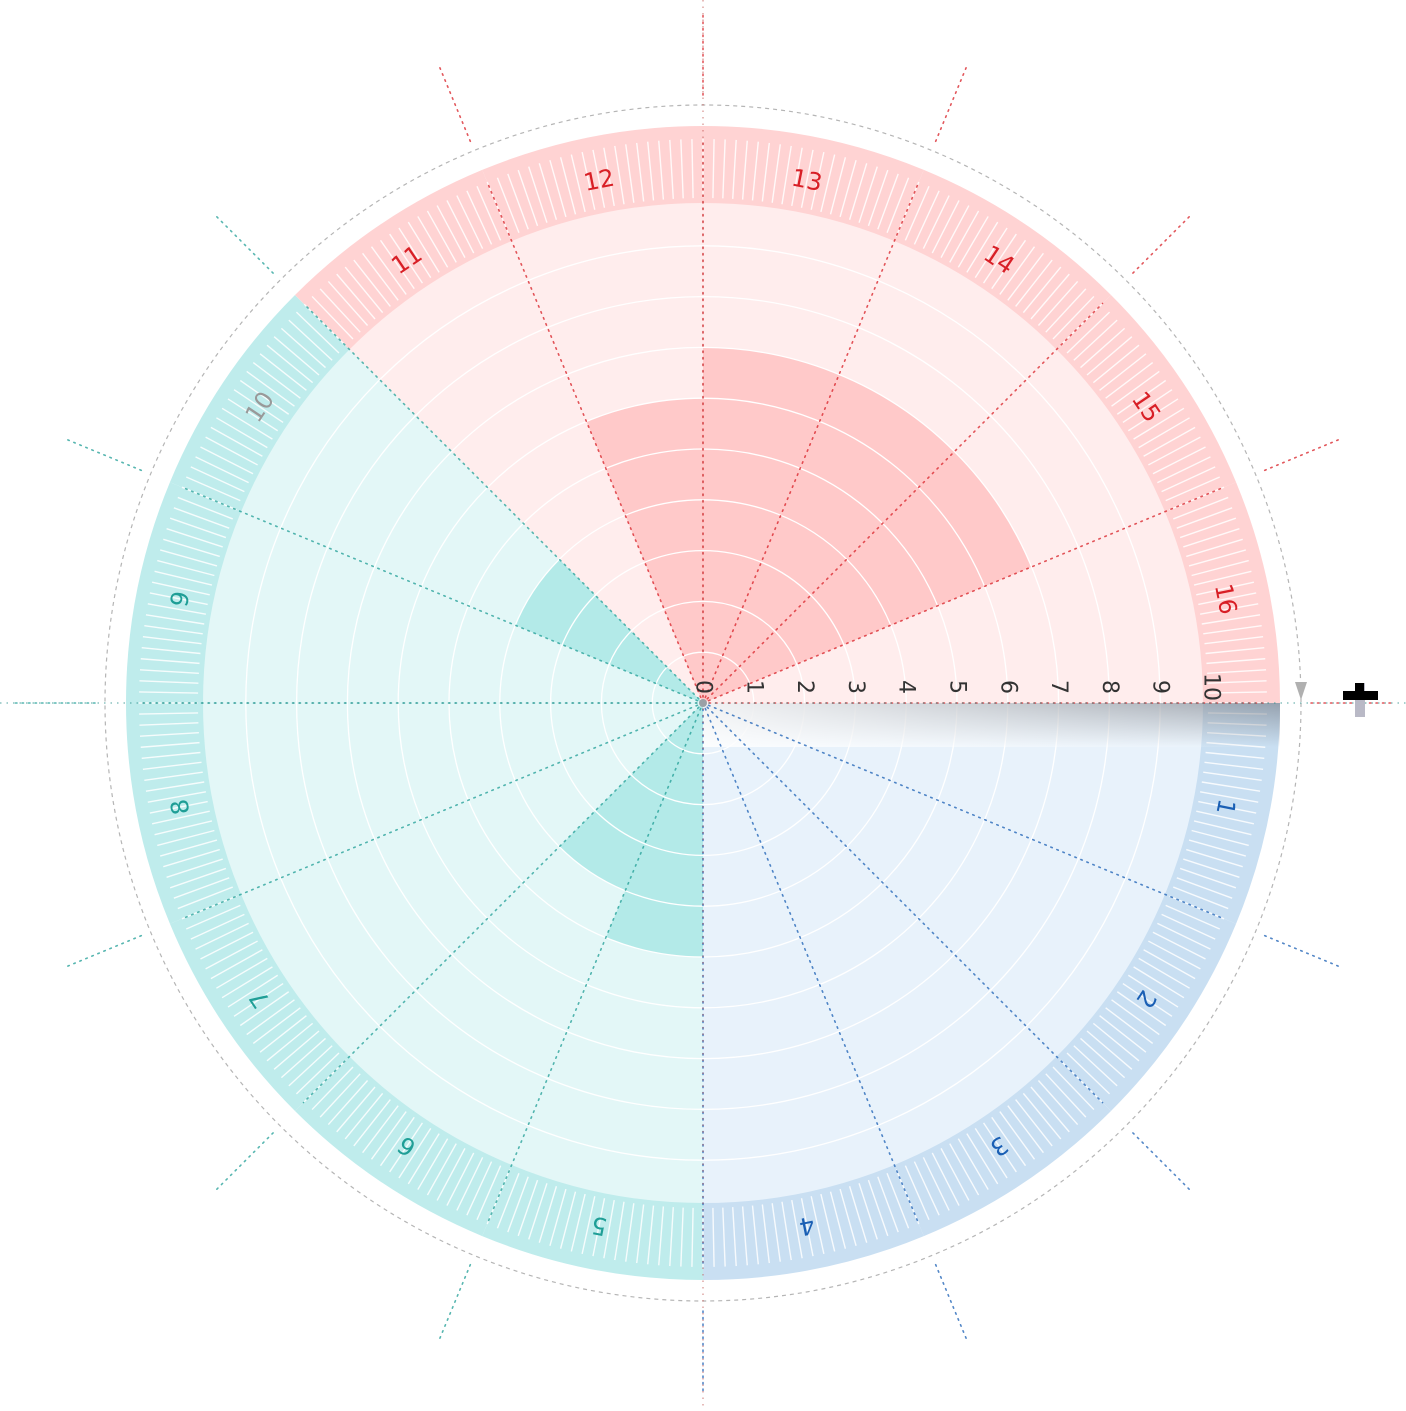 The height and width of the screenshot is (1411, 1406). Describe the element at coordinates (1301, 691) in the screenshot. I see `triangle-down-icon` at that location.